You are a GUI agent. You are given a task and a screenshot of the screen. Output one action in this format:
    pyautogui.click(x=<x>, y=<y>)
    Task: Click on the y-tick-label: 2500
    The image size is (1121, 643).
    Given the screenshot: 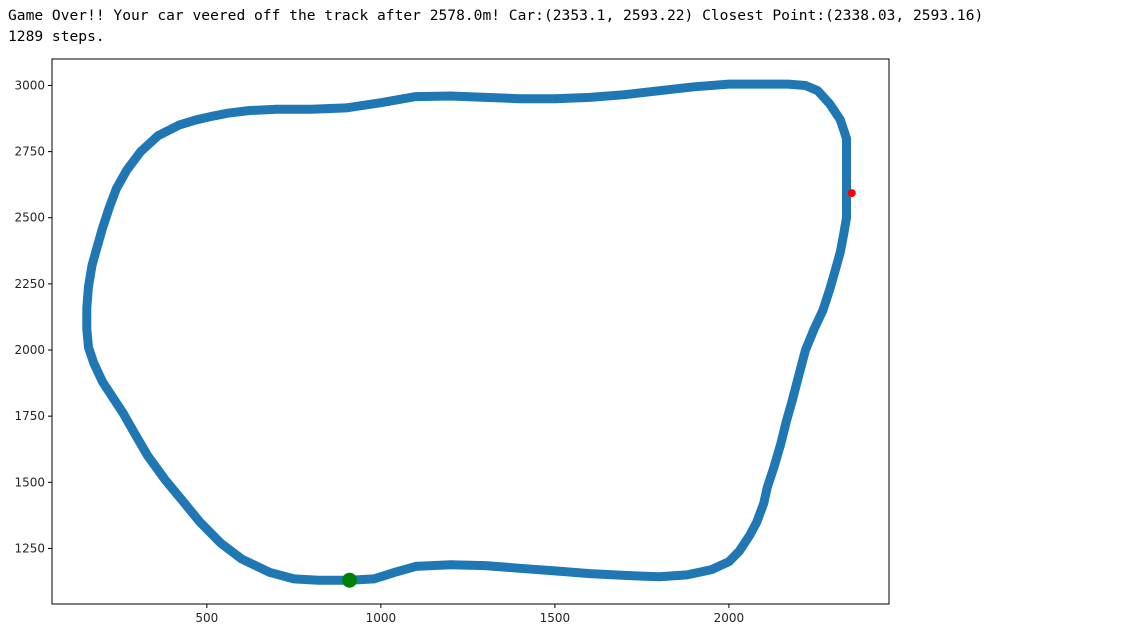 What is the action you would take?
    pyautogui.click(x=29, y=218)
    